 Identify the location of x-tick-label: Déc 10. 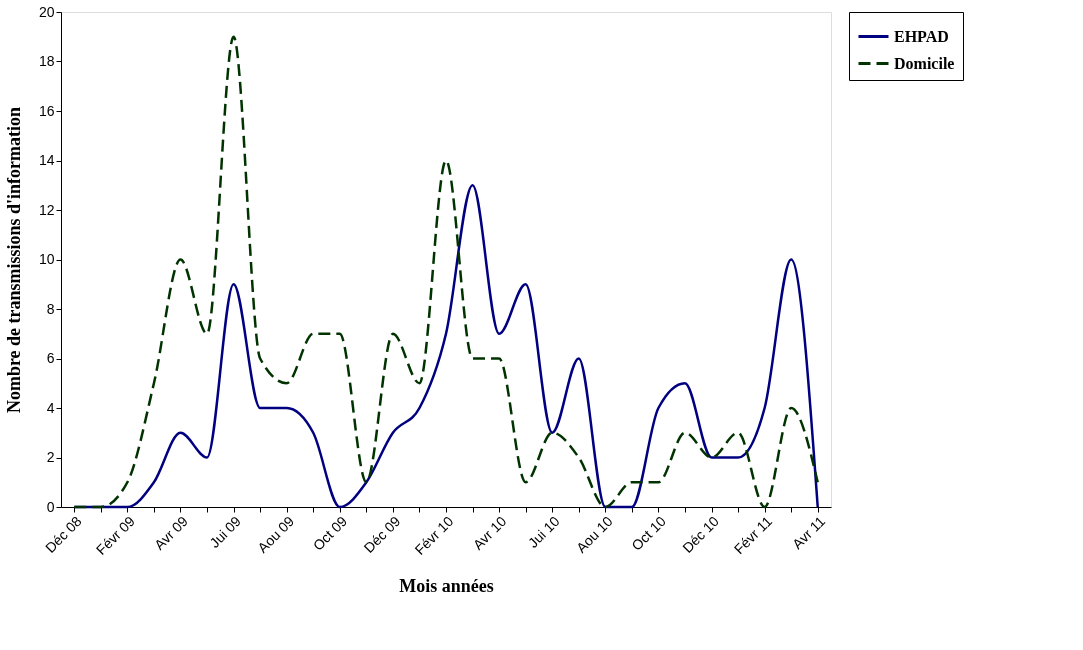
(701, 534).